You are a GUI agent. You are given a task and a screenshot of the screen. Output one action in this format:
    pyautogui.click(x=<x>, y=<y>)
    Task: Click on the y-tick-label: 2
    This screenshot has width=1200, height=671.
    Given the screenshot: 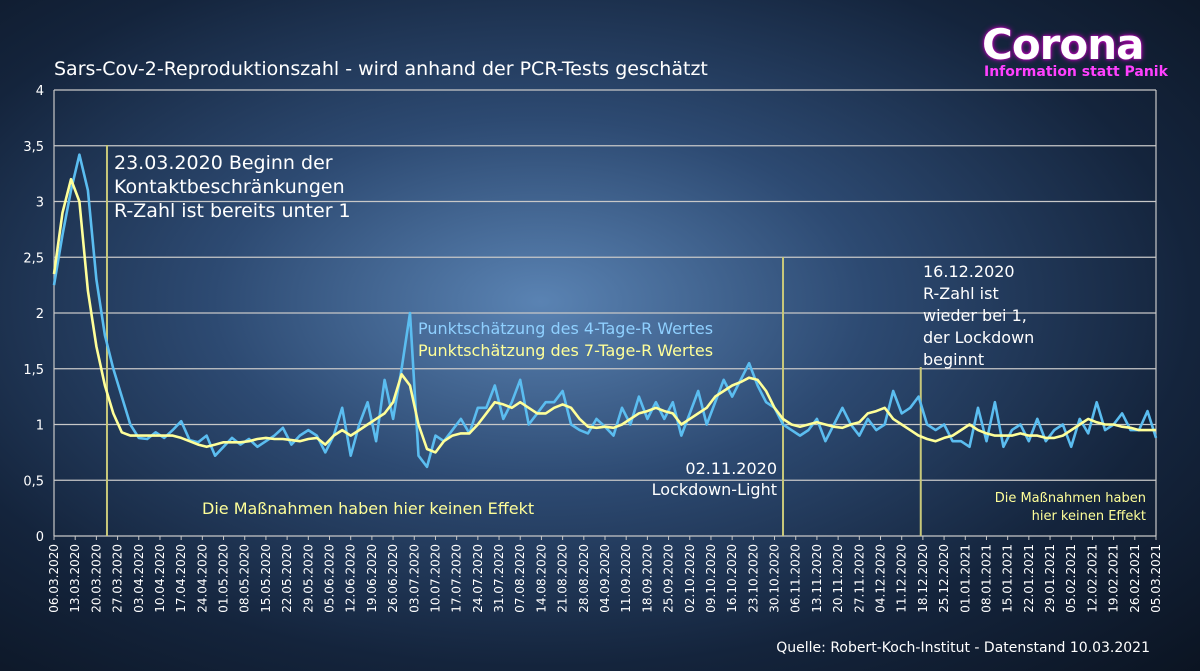 What is the action you would take?
    pyautogui.click(x=40, y=314)
    